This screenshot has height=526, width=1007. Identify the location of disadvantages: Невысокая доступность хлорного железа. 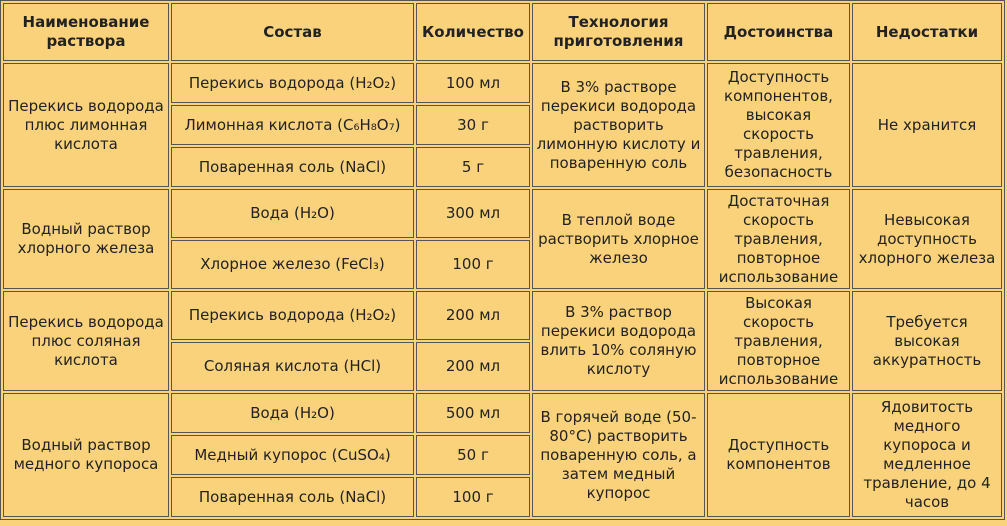
(927, 239).